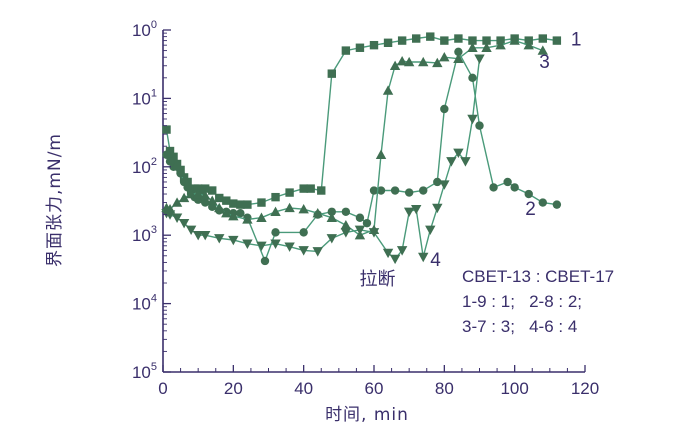  I want to click on x-tick-label: 40, so click(303, 388).